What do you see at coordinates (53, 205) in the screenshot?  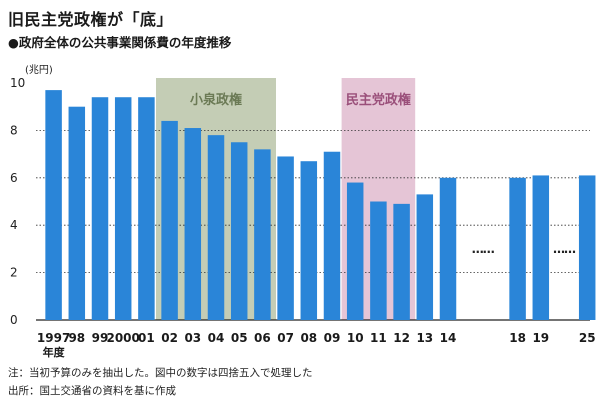 I see `bar-1997` at bounding box center [53, 205].